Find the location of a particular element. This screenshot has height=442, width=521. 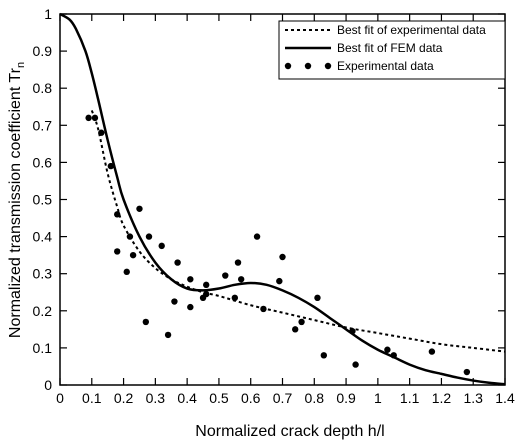

x-axis-title: Normalized crack depth h/l is located at coordinates (289, 431).